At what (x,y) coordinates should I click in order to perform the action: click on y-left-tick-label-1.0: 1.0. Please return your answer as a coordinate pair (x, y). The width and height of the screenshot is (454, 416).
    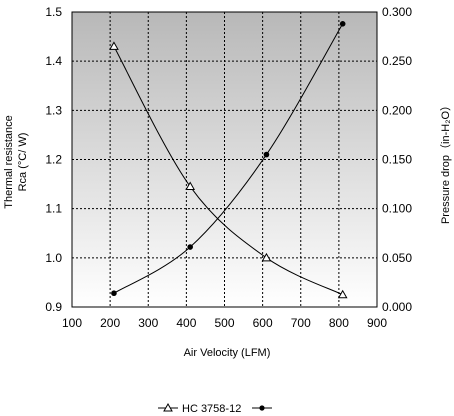
    Looking at the image, I should click on (53, 258).